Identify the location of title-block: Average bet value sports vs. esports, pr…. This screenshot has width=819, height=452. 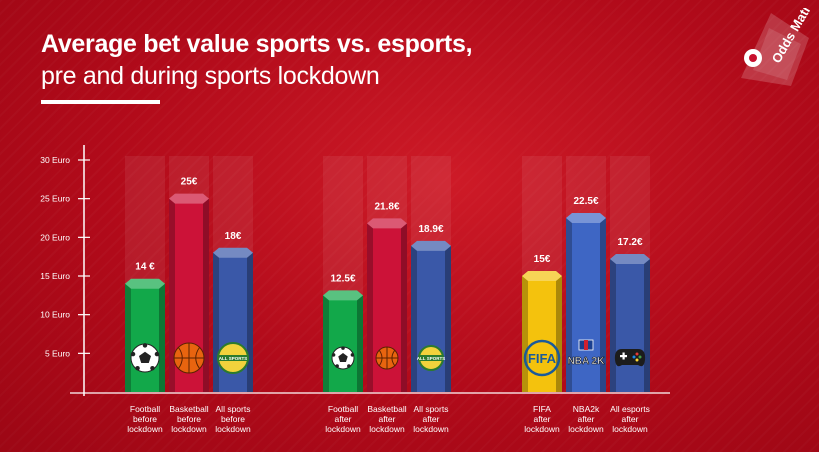
(257, 60).